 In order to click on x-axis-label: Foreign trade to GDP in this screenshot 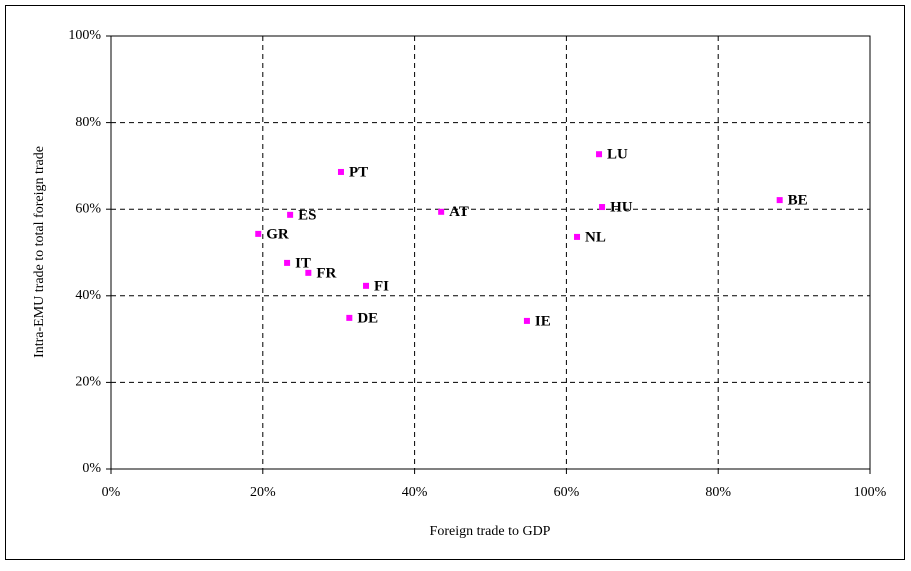, I will do `click(490, 531)`.